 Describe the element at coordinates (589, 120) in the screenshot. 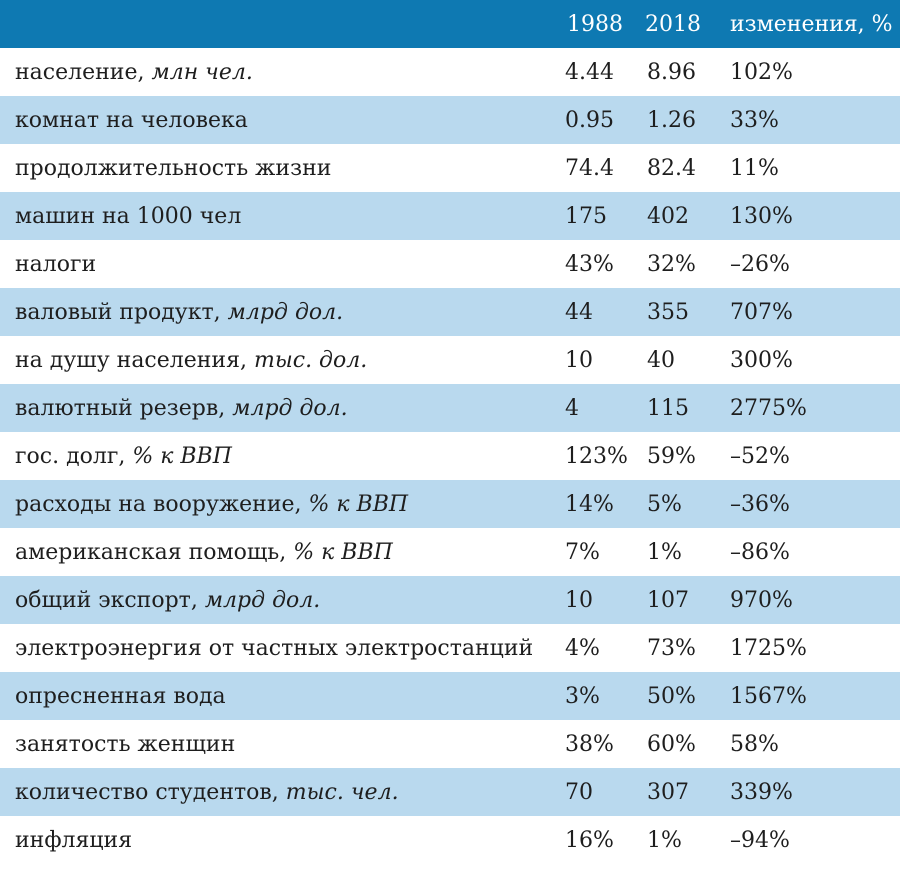

I see `value-1988: 0.95` at that location.